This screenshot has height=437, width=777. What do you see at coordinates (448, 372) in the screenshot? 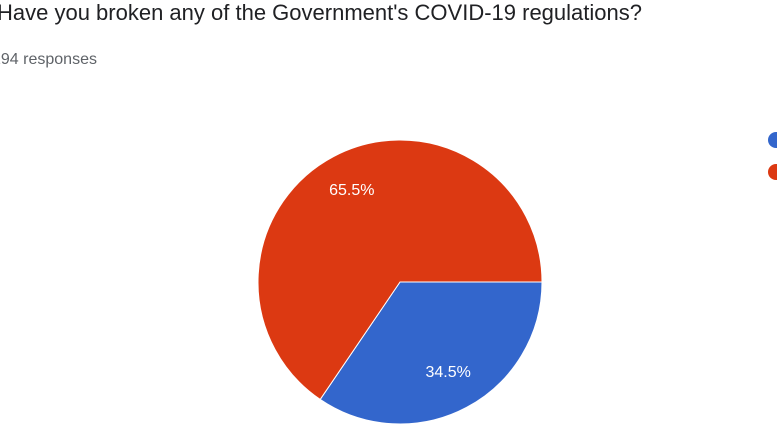
I see `slice-label: 34.5%` at bounding box center [448, 372].